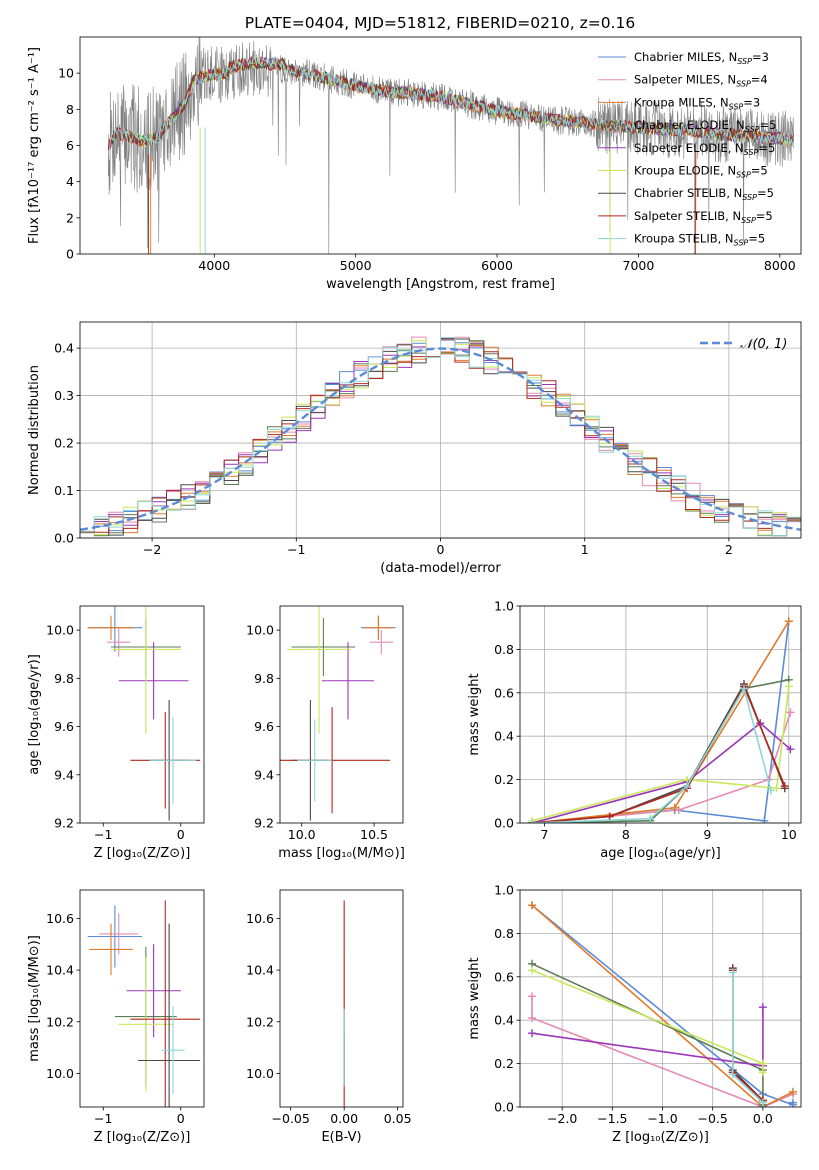 The image size is (819, 1170). I want to click on y-tick-label: 0.4, so click(64, 348).